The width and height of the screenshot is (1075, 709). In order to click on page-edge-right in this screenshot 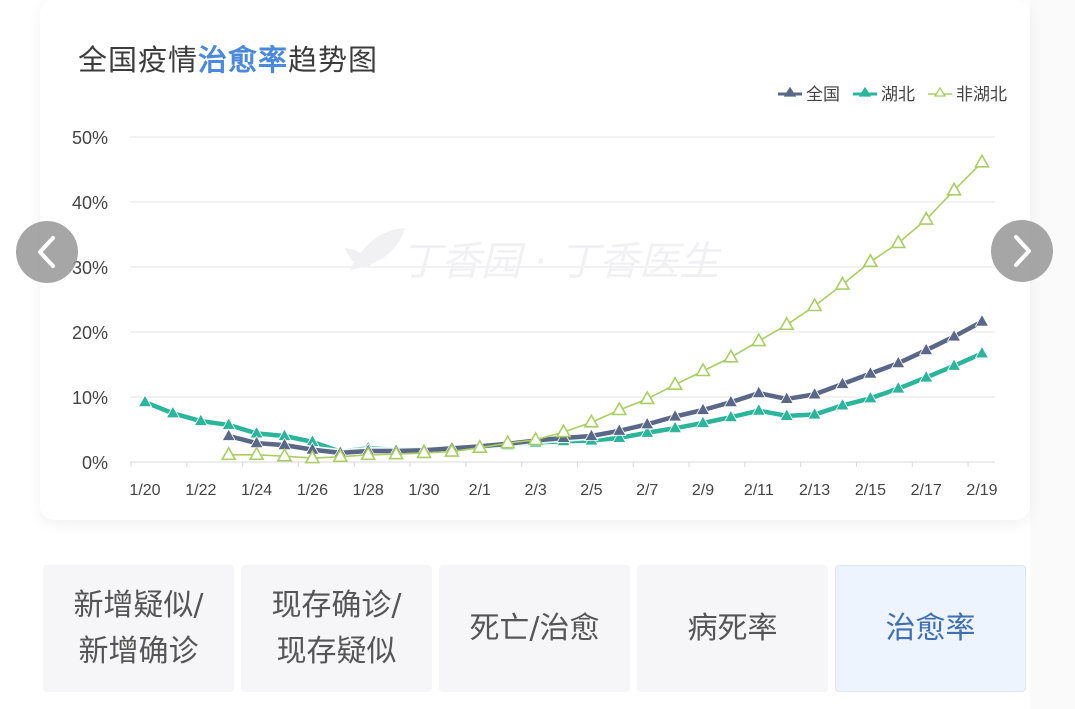, I will do `click(1052, 354)`.